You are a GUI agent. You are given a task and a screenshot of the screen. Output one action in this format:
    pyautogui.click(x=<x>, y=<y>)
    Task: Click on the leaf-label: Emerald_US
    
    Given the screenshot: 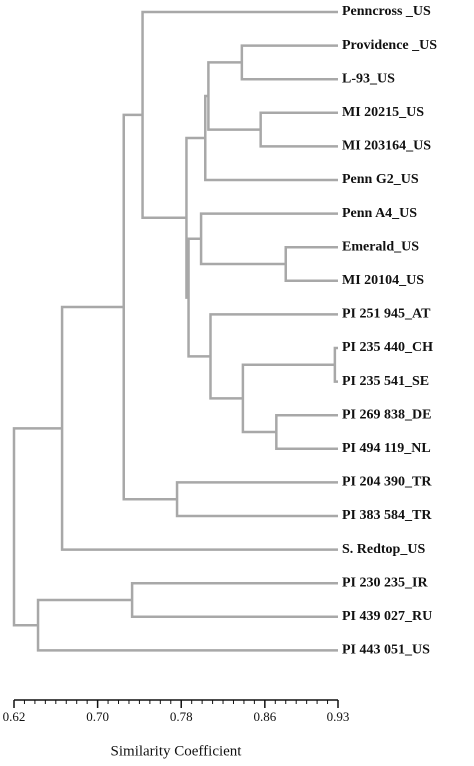 What is the action you would take?
    pyautogui.click(x=380, y=246)
    